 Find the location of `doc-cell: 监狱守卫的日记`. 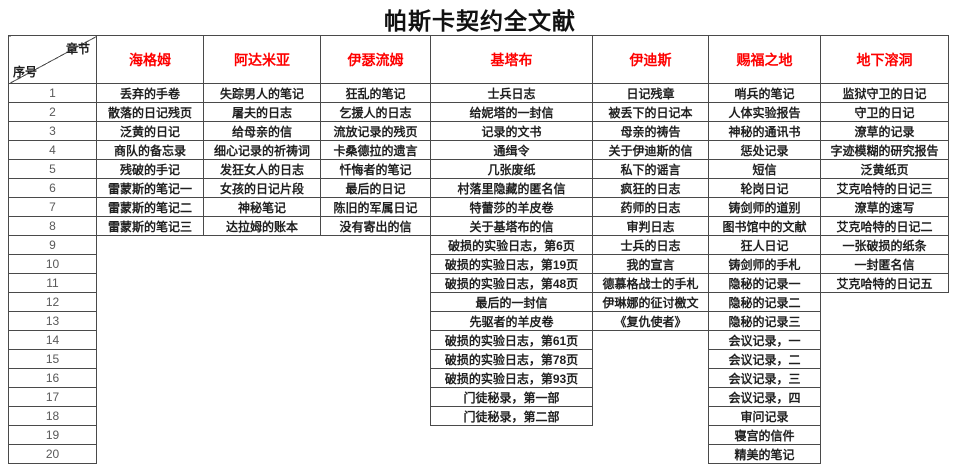

doc-cell: 监狱守卫的日记 is located at coordinates (884, 93).